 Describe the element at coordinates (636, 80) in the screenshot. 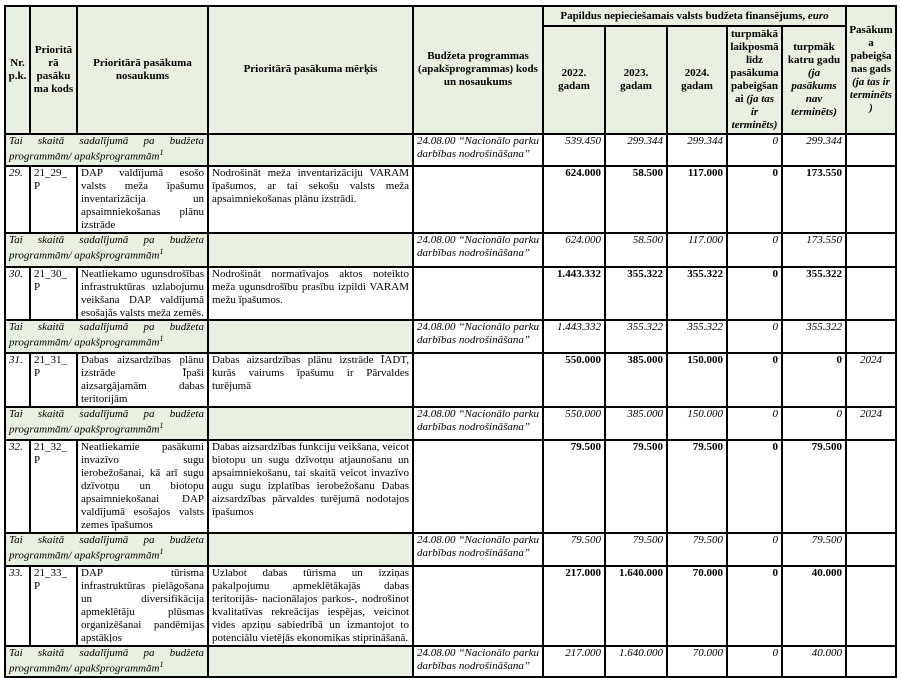

I see `header-2023: 2023. gadam` at that location.